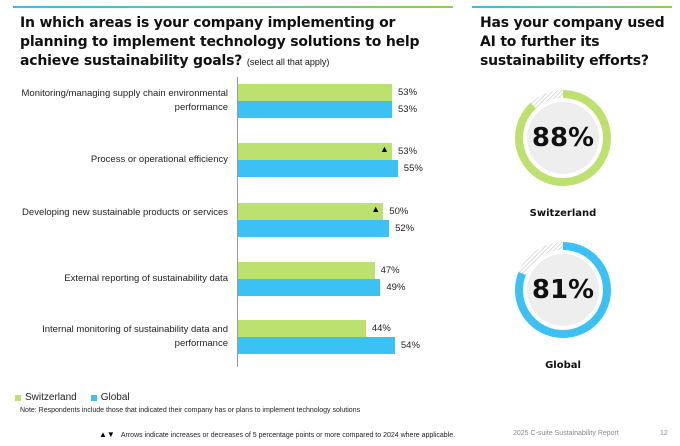 The width and height of the screenshot is (680, 446). Describe the element at coordinates (51, 397) in the screenshot. I see `legend-label: Switzerland` at that location.